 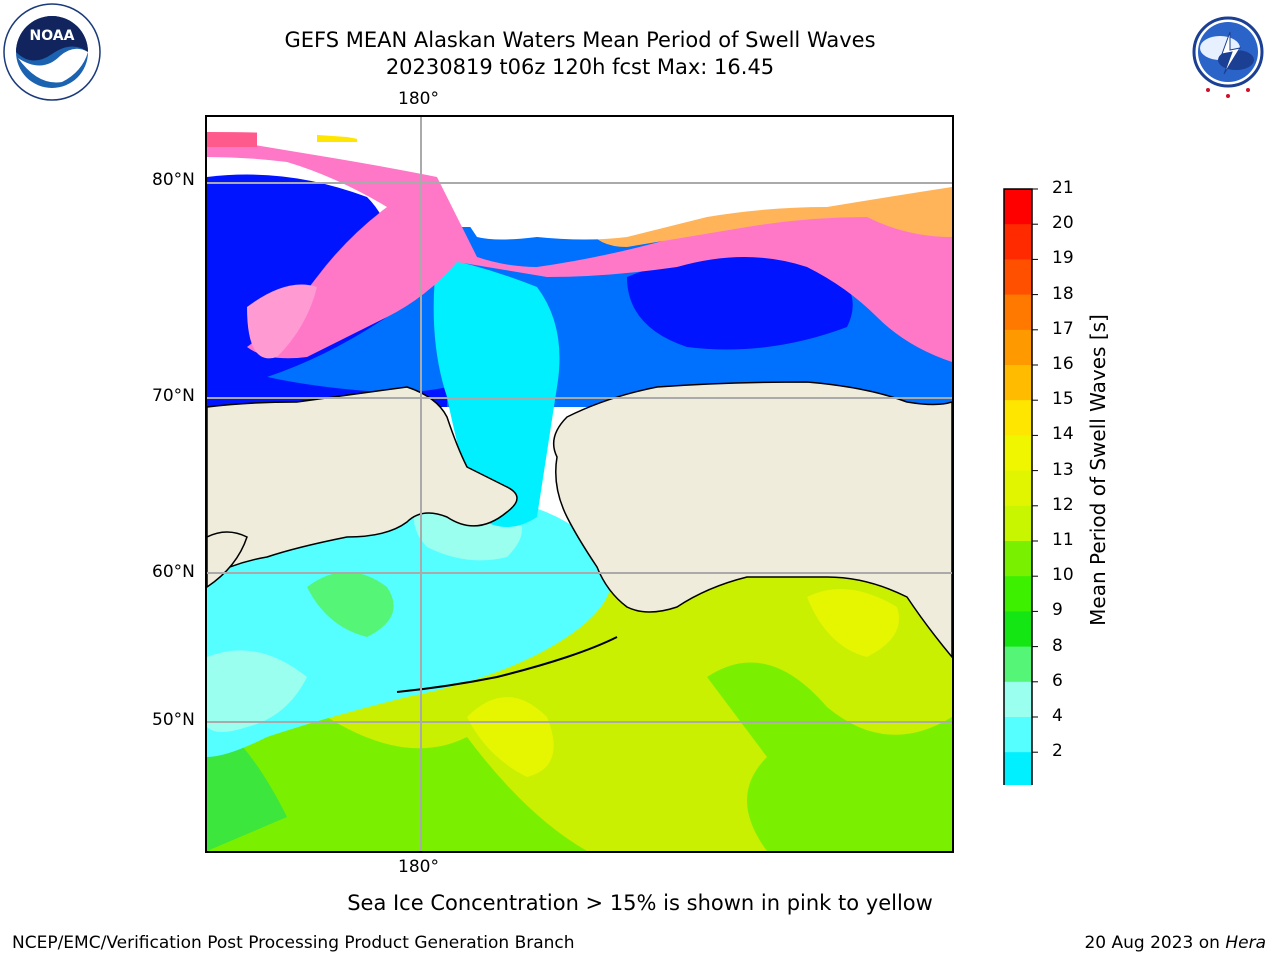 I want to click on colorbar-tick-label: 12, so click(x=1063, y=504).